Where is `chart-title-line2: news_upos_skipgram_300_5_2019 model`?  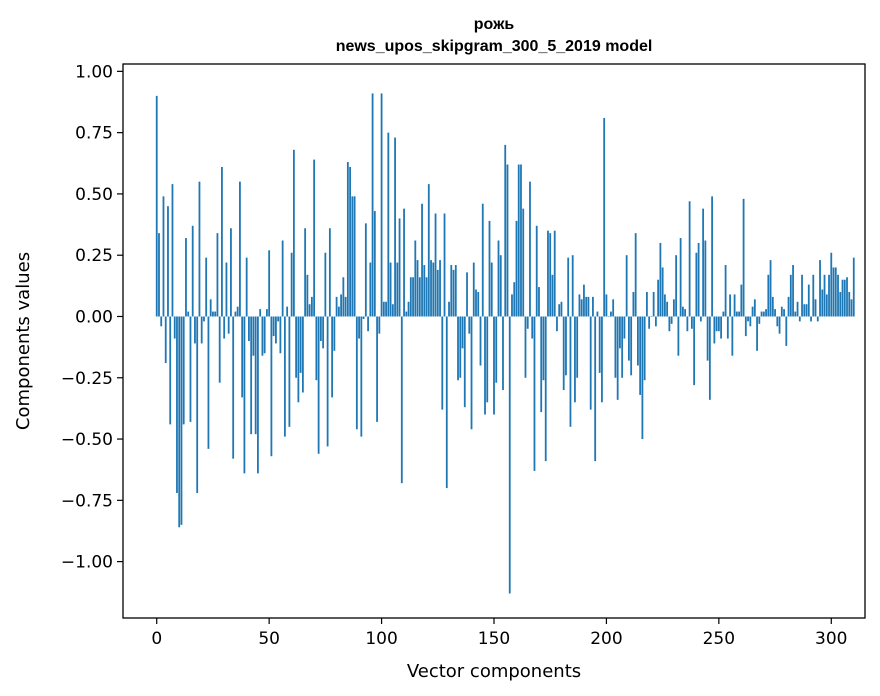
chart-title-line2: news_upos_skipgram_300_5_2019 model is located at coordinates (494, 46).